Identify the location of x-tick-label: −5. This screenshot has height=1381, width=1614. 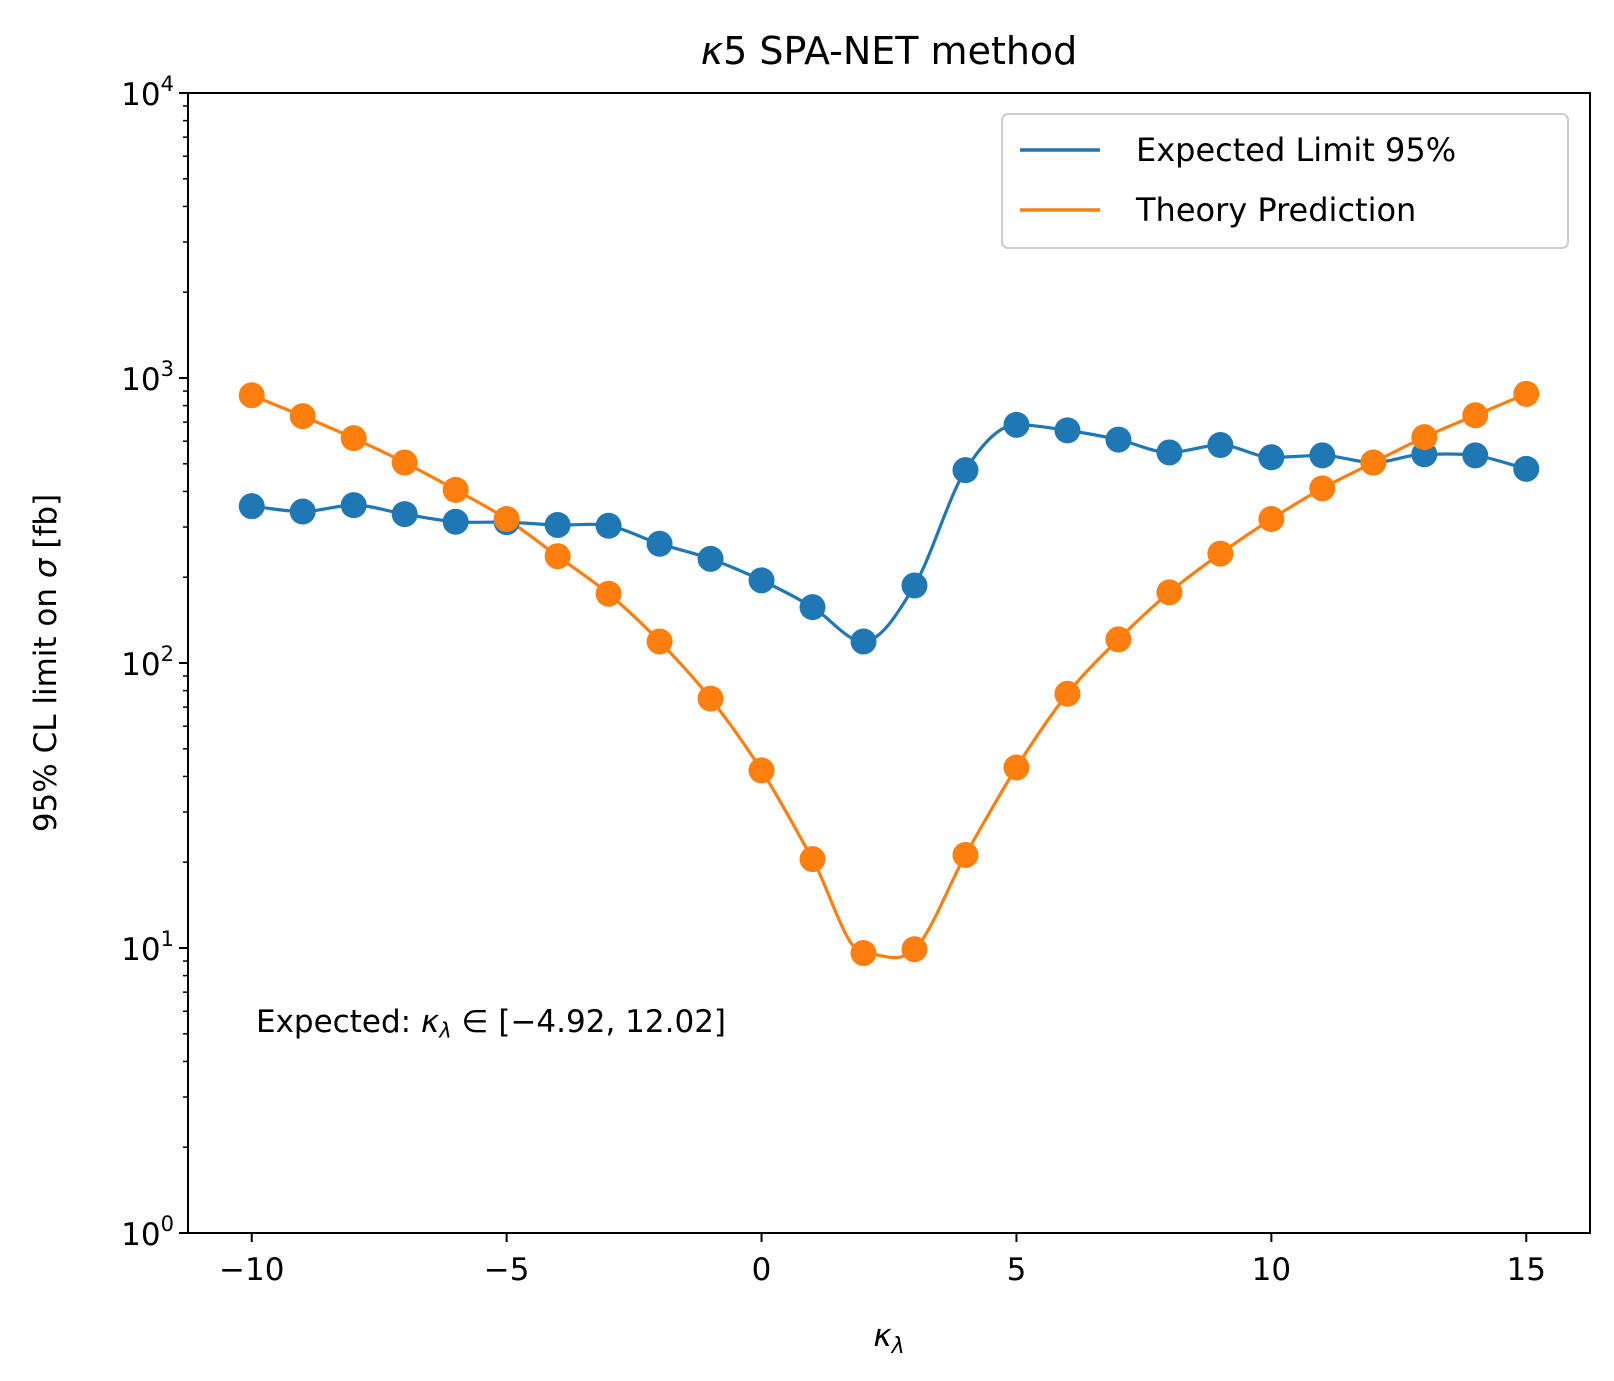
(507, 1270).